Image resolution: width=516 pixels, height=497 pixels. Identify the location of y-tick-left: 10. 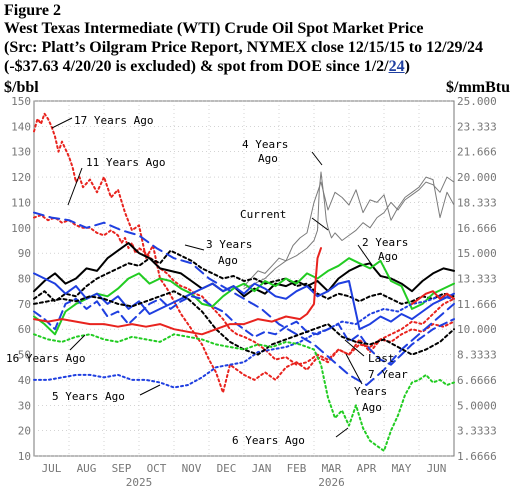
(24, 456).